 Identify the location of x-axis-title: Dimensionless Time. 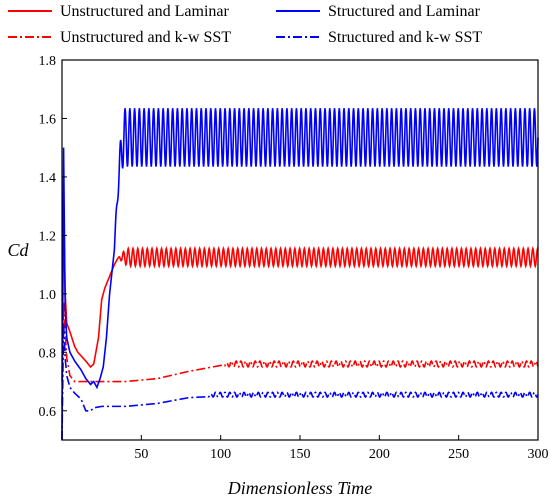
(300, 488).